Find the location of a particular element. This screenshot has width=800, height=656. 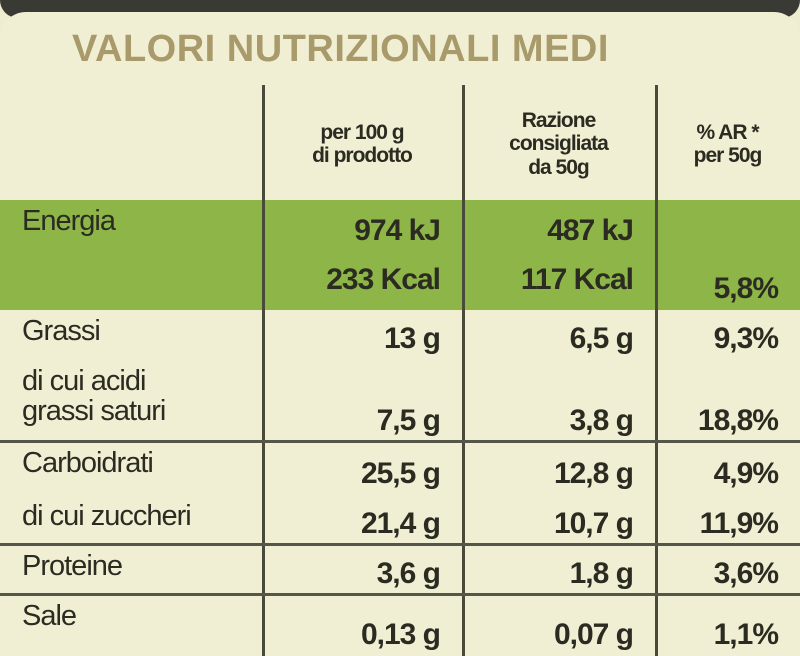

value-cell: 974 kJ 233 Kcal is located at coordinates (362, 255).